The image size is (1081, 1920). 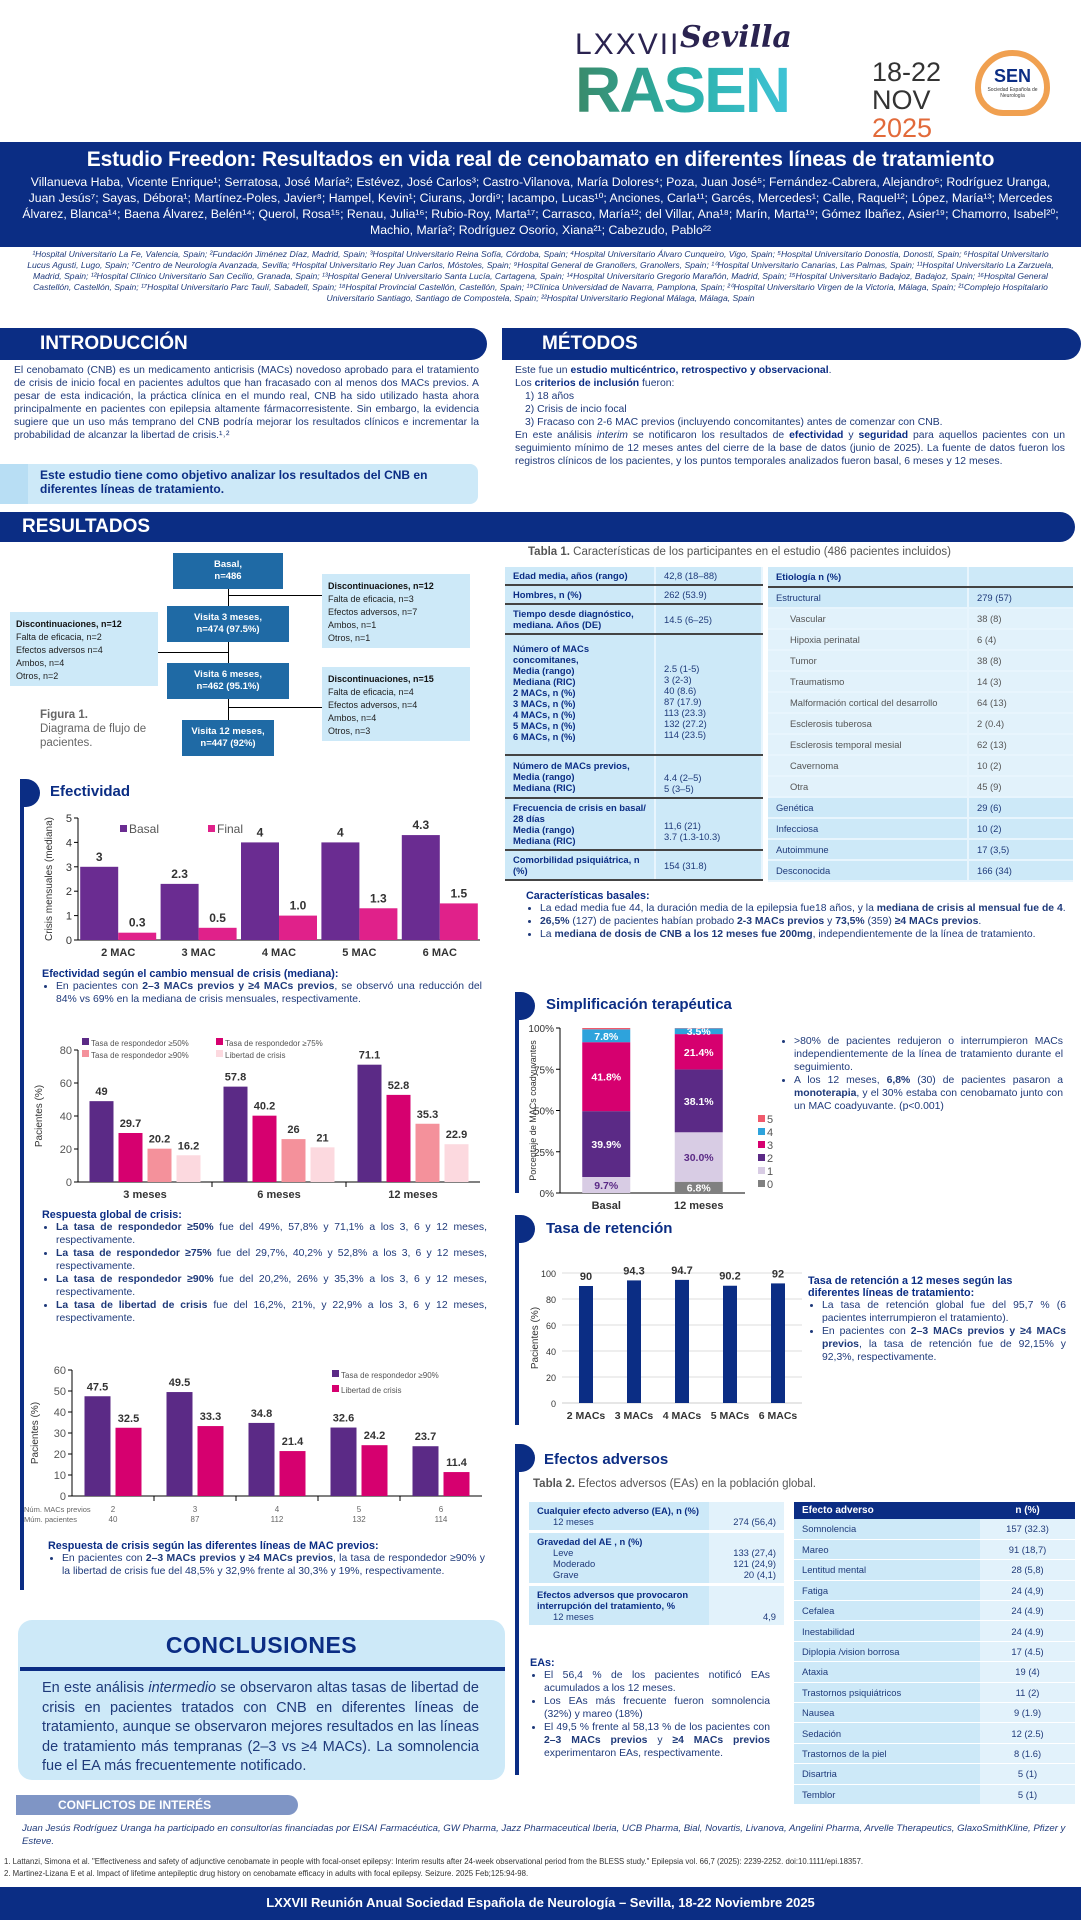 I want to click on flow-label: Visita 6 meses,, so click(x=228, y=674).